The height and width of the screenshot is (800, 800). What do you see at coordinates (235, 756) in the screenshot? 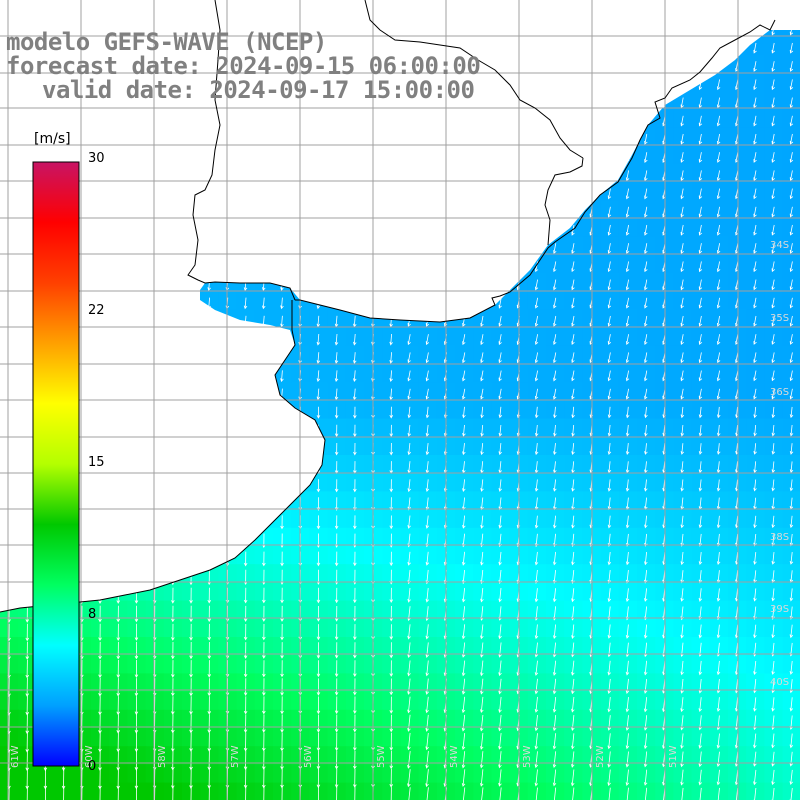
I see `longitude-label: 57W` at bounding box center [235, 756].